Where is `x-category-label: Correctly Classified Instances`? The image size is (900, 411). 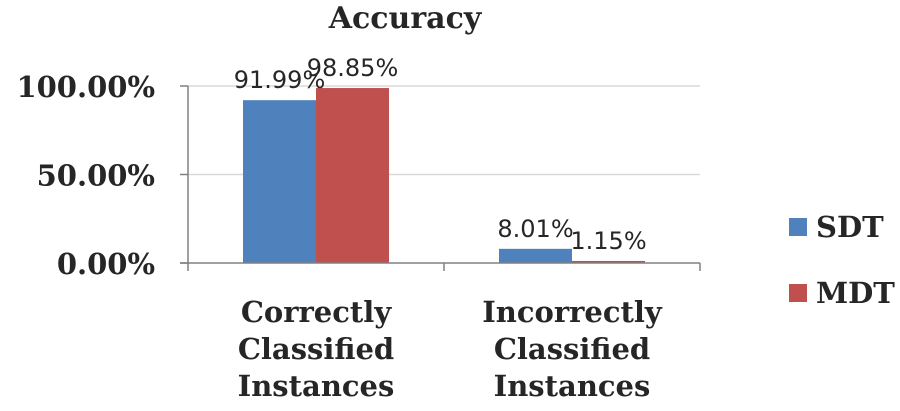 x-category-label: Correctly Classified Instances is located at coordinates (316, 349).